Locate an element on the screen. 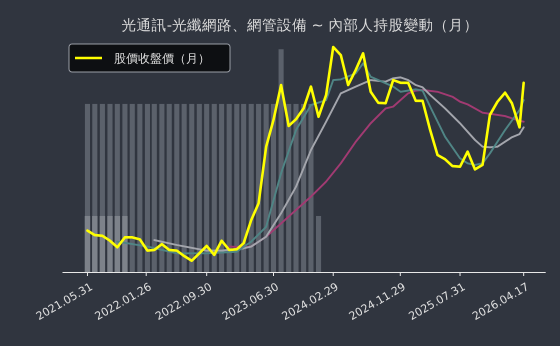  chart-title: 光通訊-光纖網路、網管設備 ~ 內部人持股變動（月） is located at coordinates (300, 25).